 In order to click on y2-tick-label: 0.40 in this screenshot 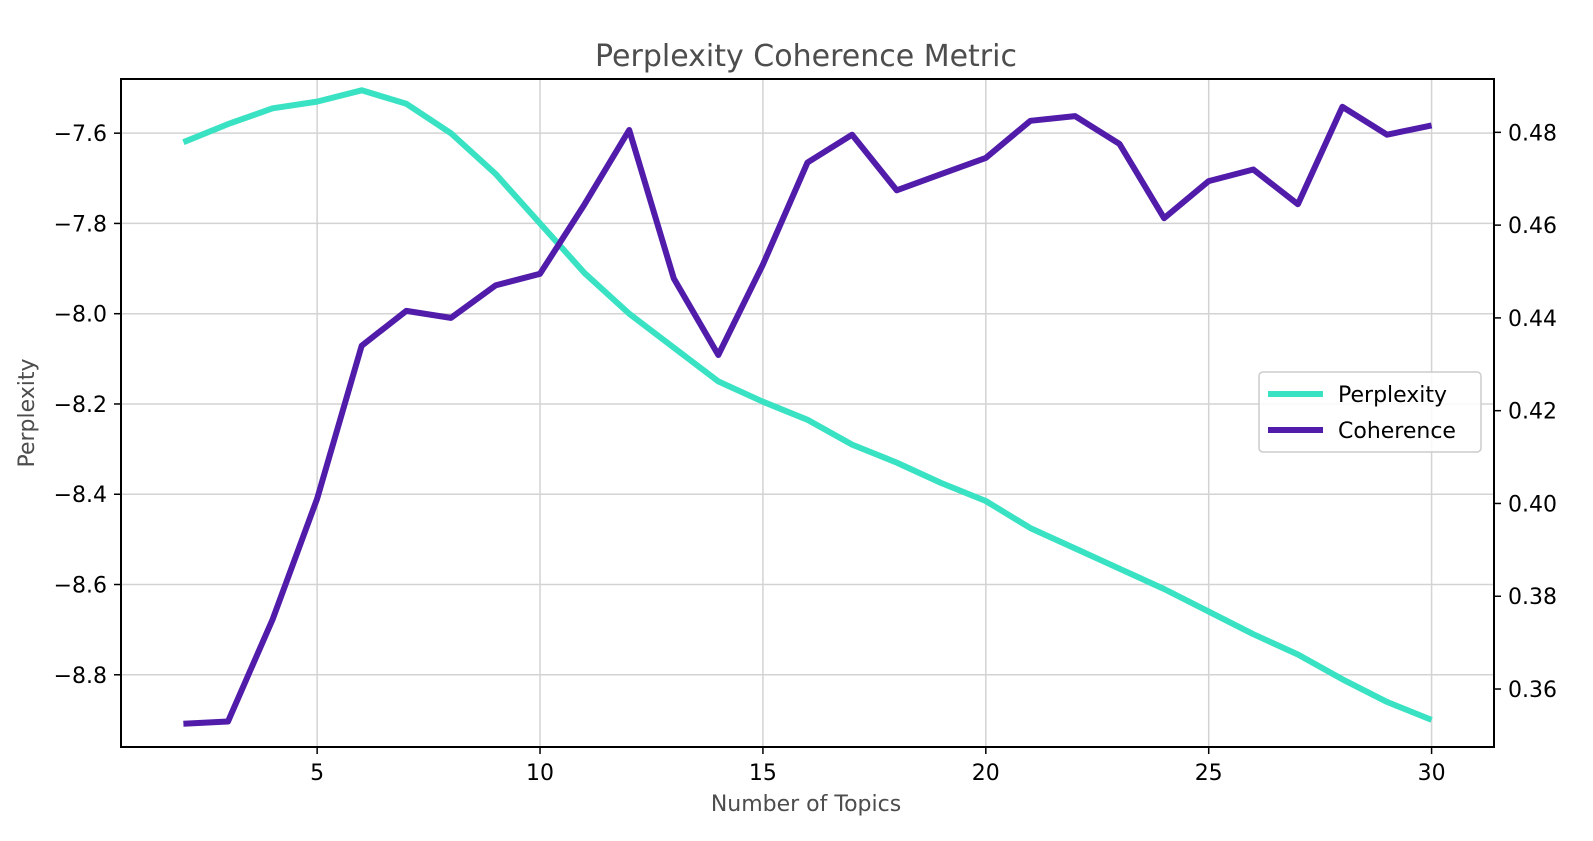, I will do `click(1532, 504)`.